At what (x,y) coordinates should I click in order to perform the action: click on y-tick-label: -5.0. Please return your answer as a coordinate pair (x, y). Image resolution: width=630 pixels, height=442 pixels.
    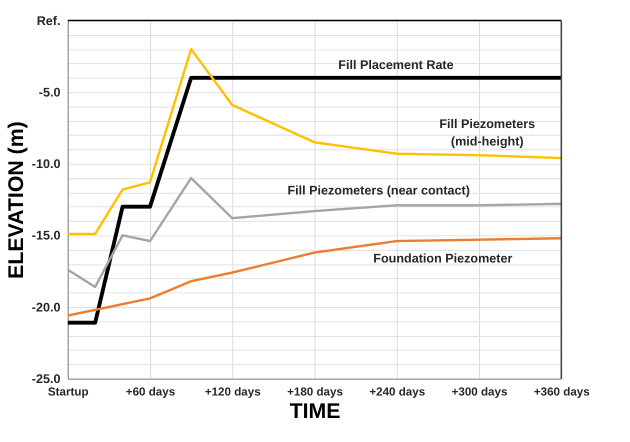
    Looking at the image, I should click on (49, 93).